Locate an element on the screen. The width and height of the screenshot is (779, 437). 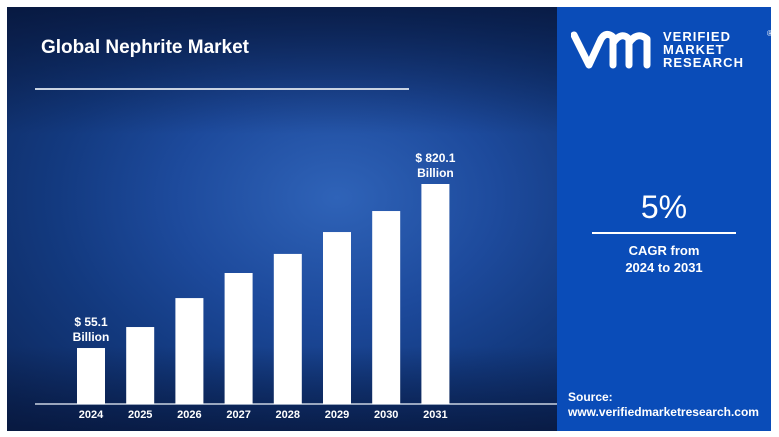
bar-2028 is located at coordinates (287, 328).